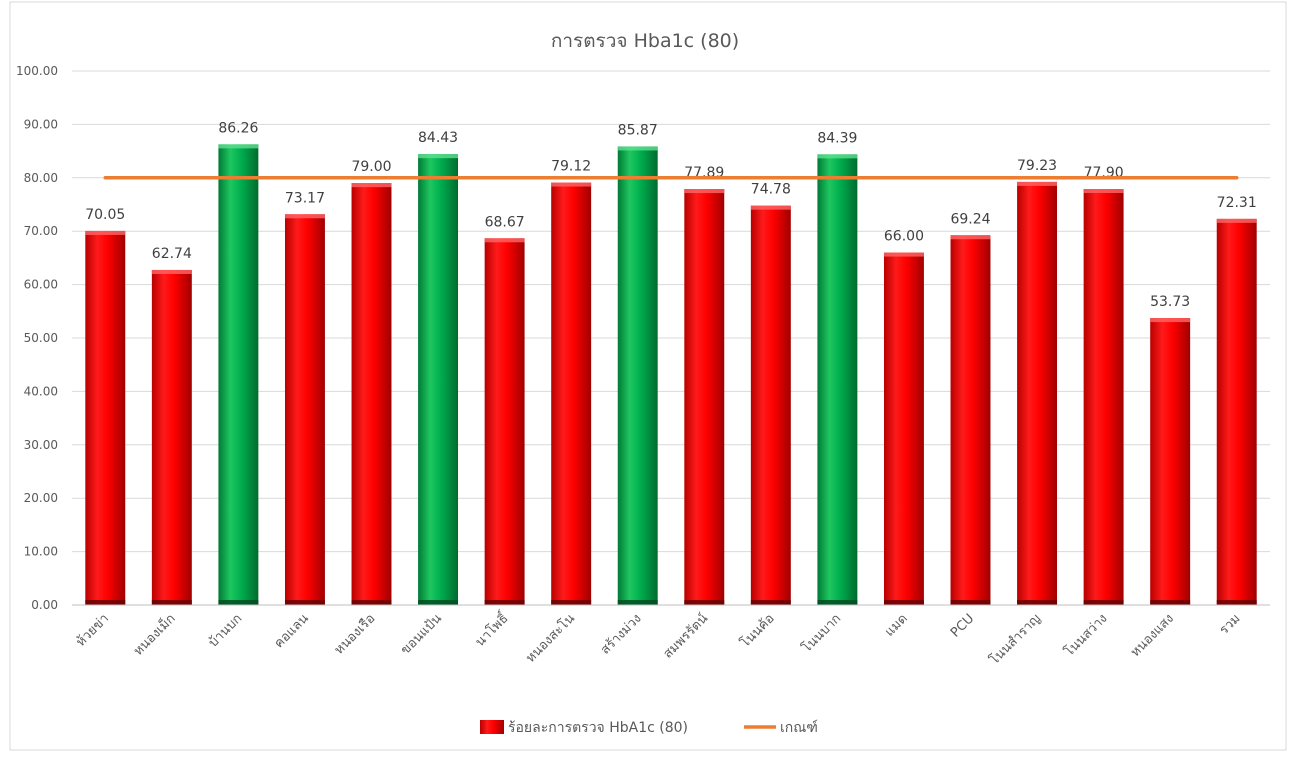  What do you see at coordinates (41, 445) in the screenshot?
I see `y-tick-label: 30.00` at bounding box center [41, 445].